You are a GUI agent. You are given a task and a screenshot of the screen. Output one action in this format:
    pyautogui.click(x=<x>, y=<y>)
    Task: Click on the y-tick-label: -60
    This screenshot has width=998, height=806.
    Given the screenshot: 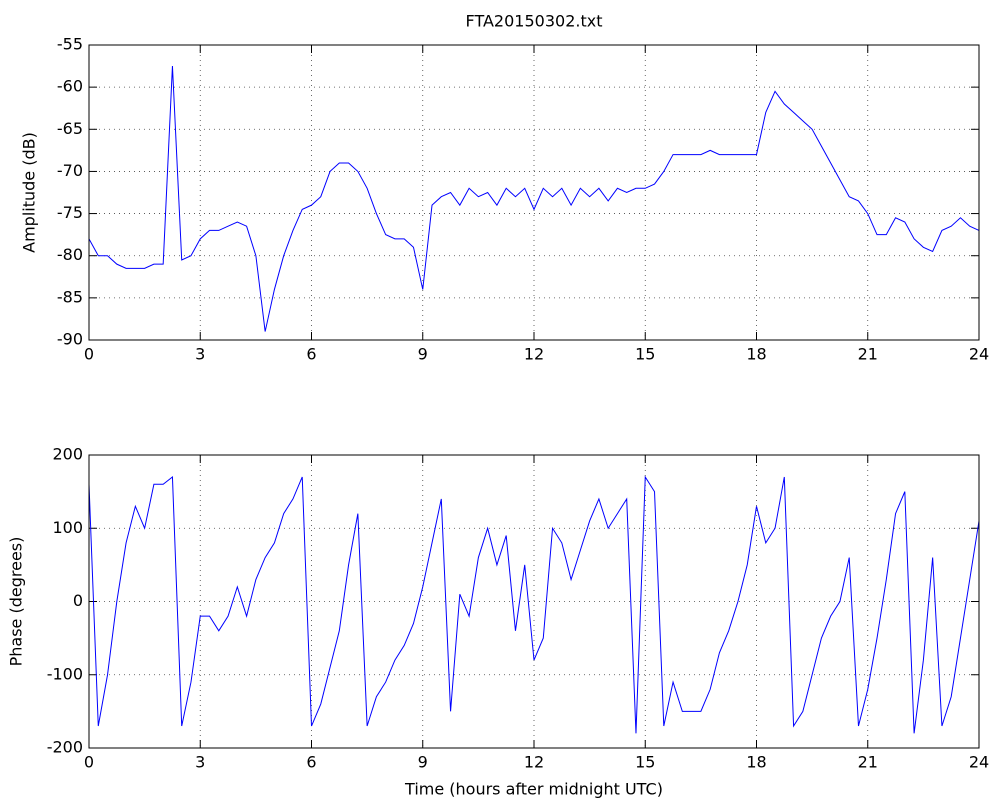 What is the action you would take?
    pyautogui.click(x=70, y=86)
    